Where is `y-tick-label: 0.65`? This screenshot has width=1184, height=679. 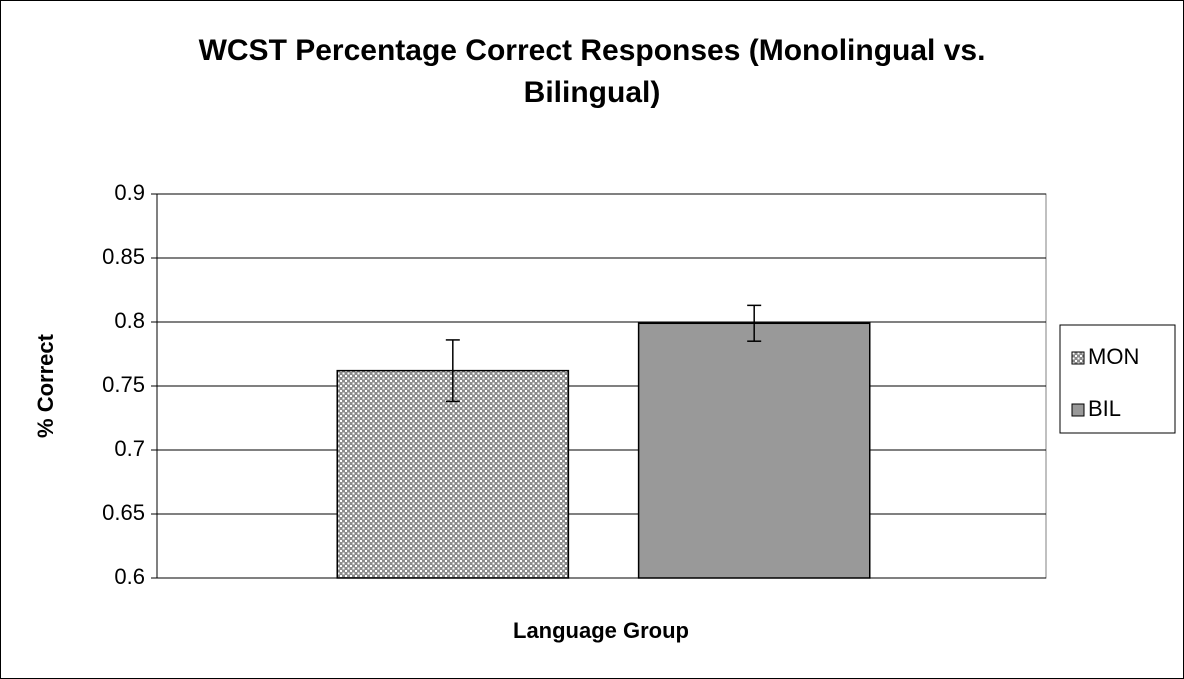 y-tick-label: 0.65 is located at coordinates (123, 512).